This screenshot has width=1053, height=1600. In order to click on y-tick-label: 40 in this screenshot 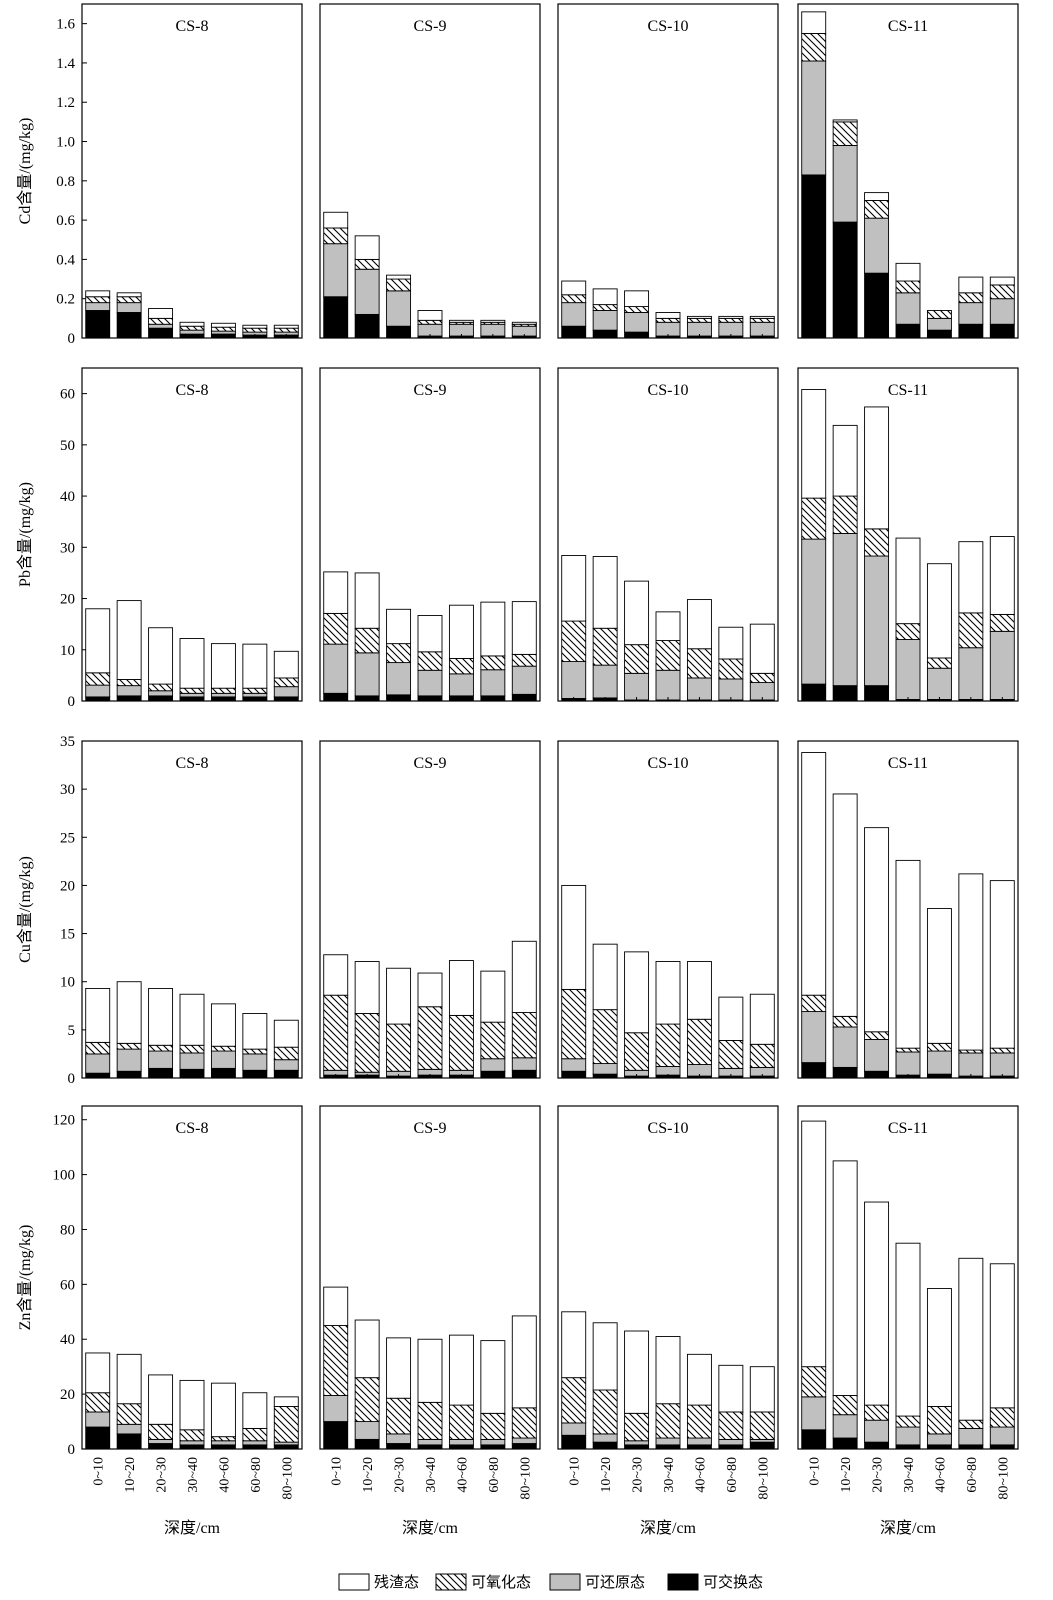, I will do `click(67, 497)`.